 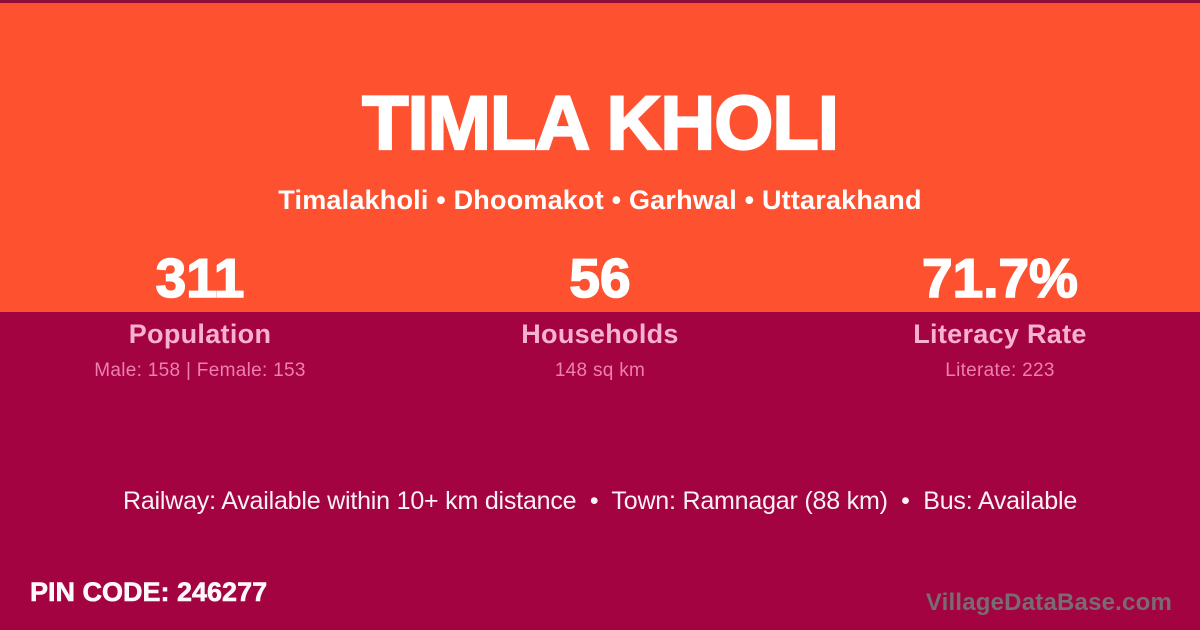 What do you see at coordinates (200, 278) in the screenshot?
I see `population-value: 311` at bounding box center [200, 278].